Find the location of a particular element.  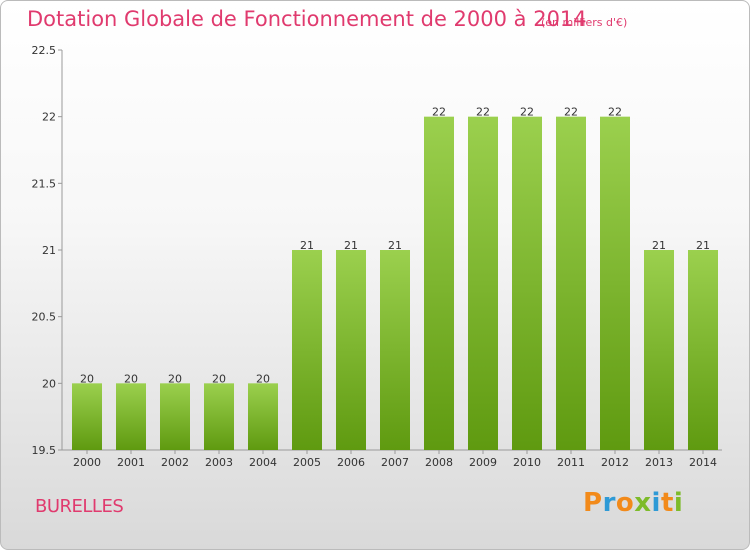

proxiti-logo: Proxiti is located at coordinates (633, 503).